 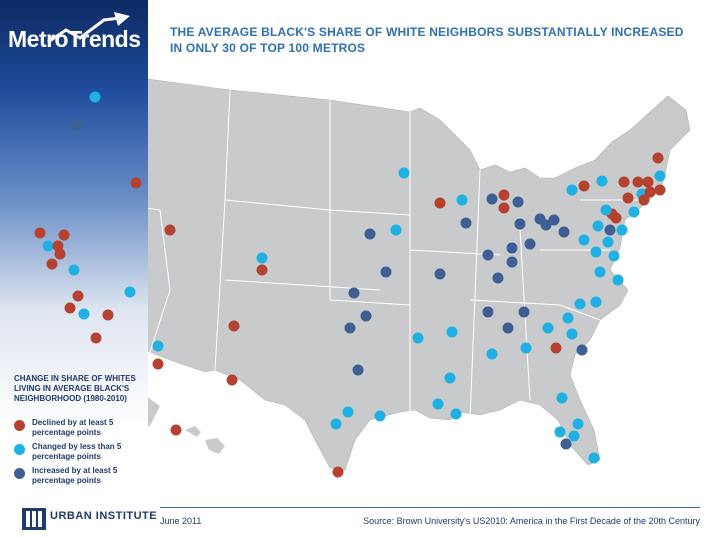 I want to click on org-name: URBAN INSTITUTE, so click(x=104, y=516).